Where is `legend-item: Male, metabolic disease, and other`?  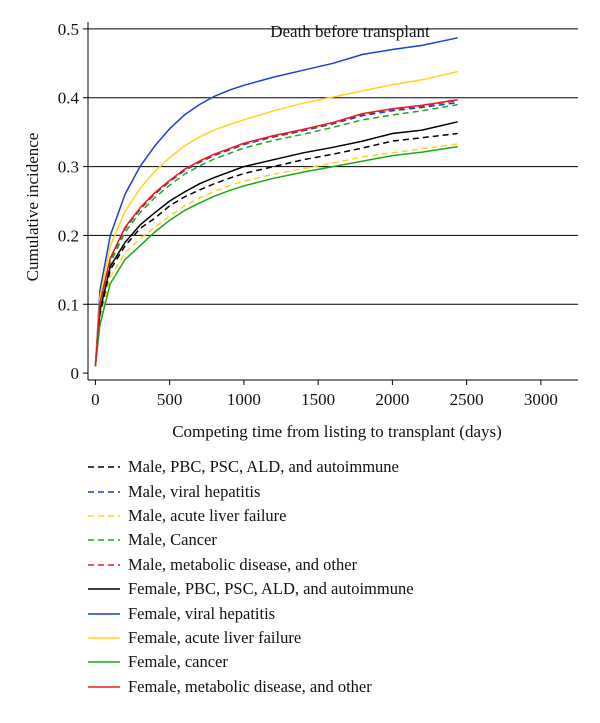
legend-item: Male, metabolic disease, and other is located at coordinates (251, 565).